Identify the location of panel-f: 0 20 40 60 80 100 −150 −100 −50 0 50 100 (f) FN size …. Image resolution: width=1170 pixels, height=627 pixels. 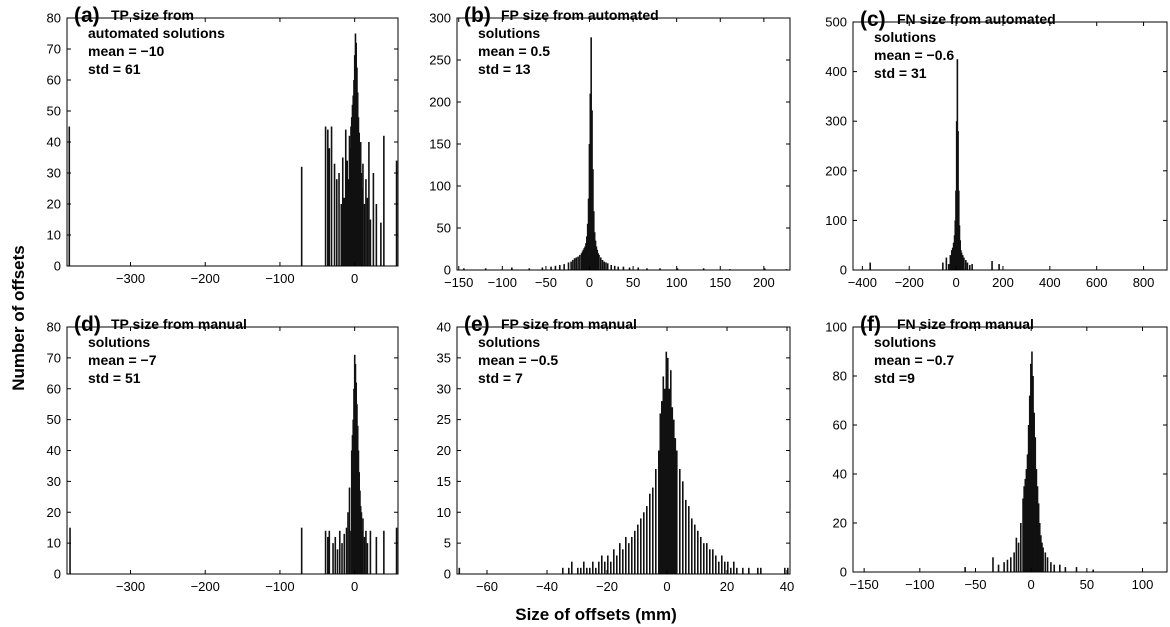
(996, 452).